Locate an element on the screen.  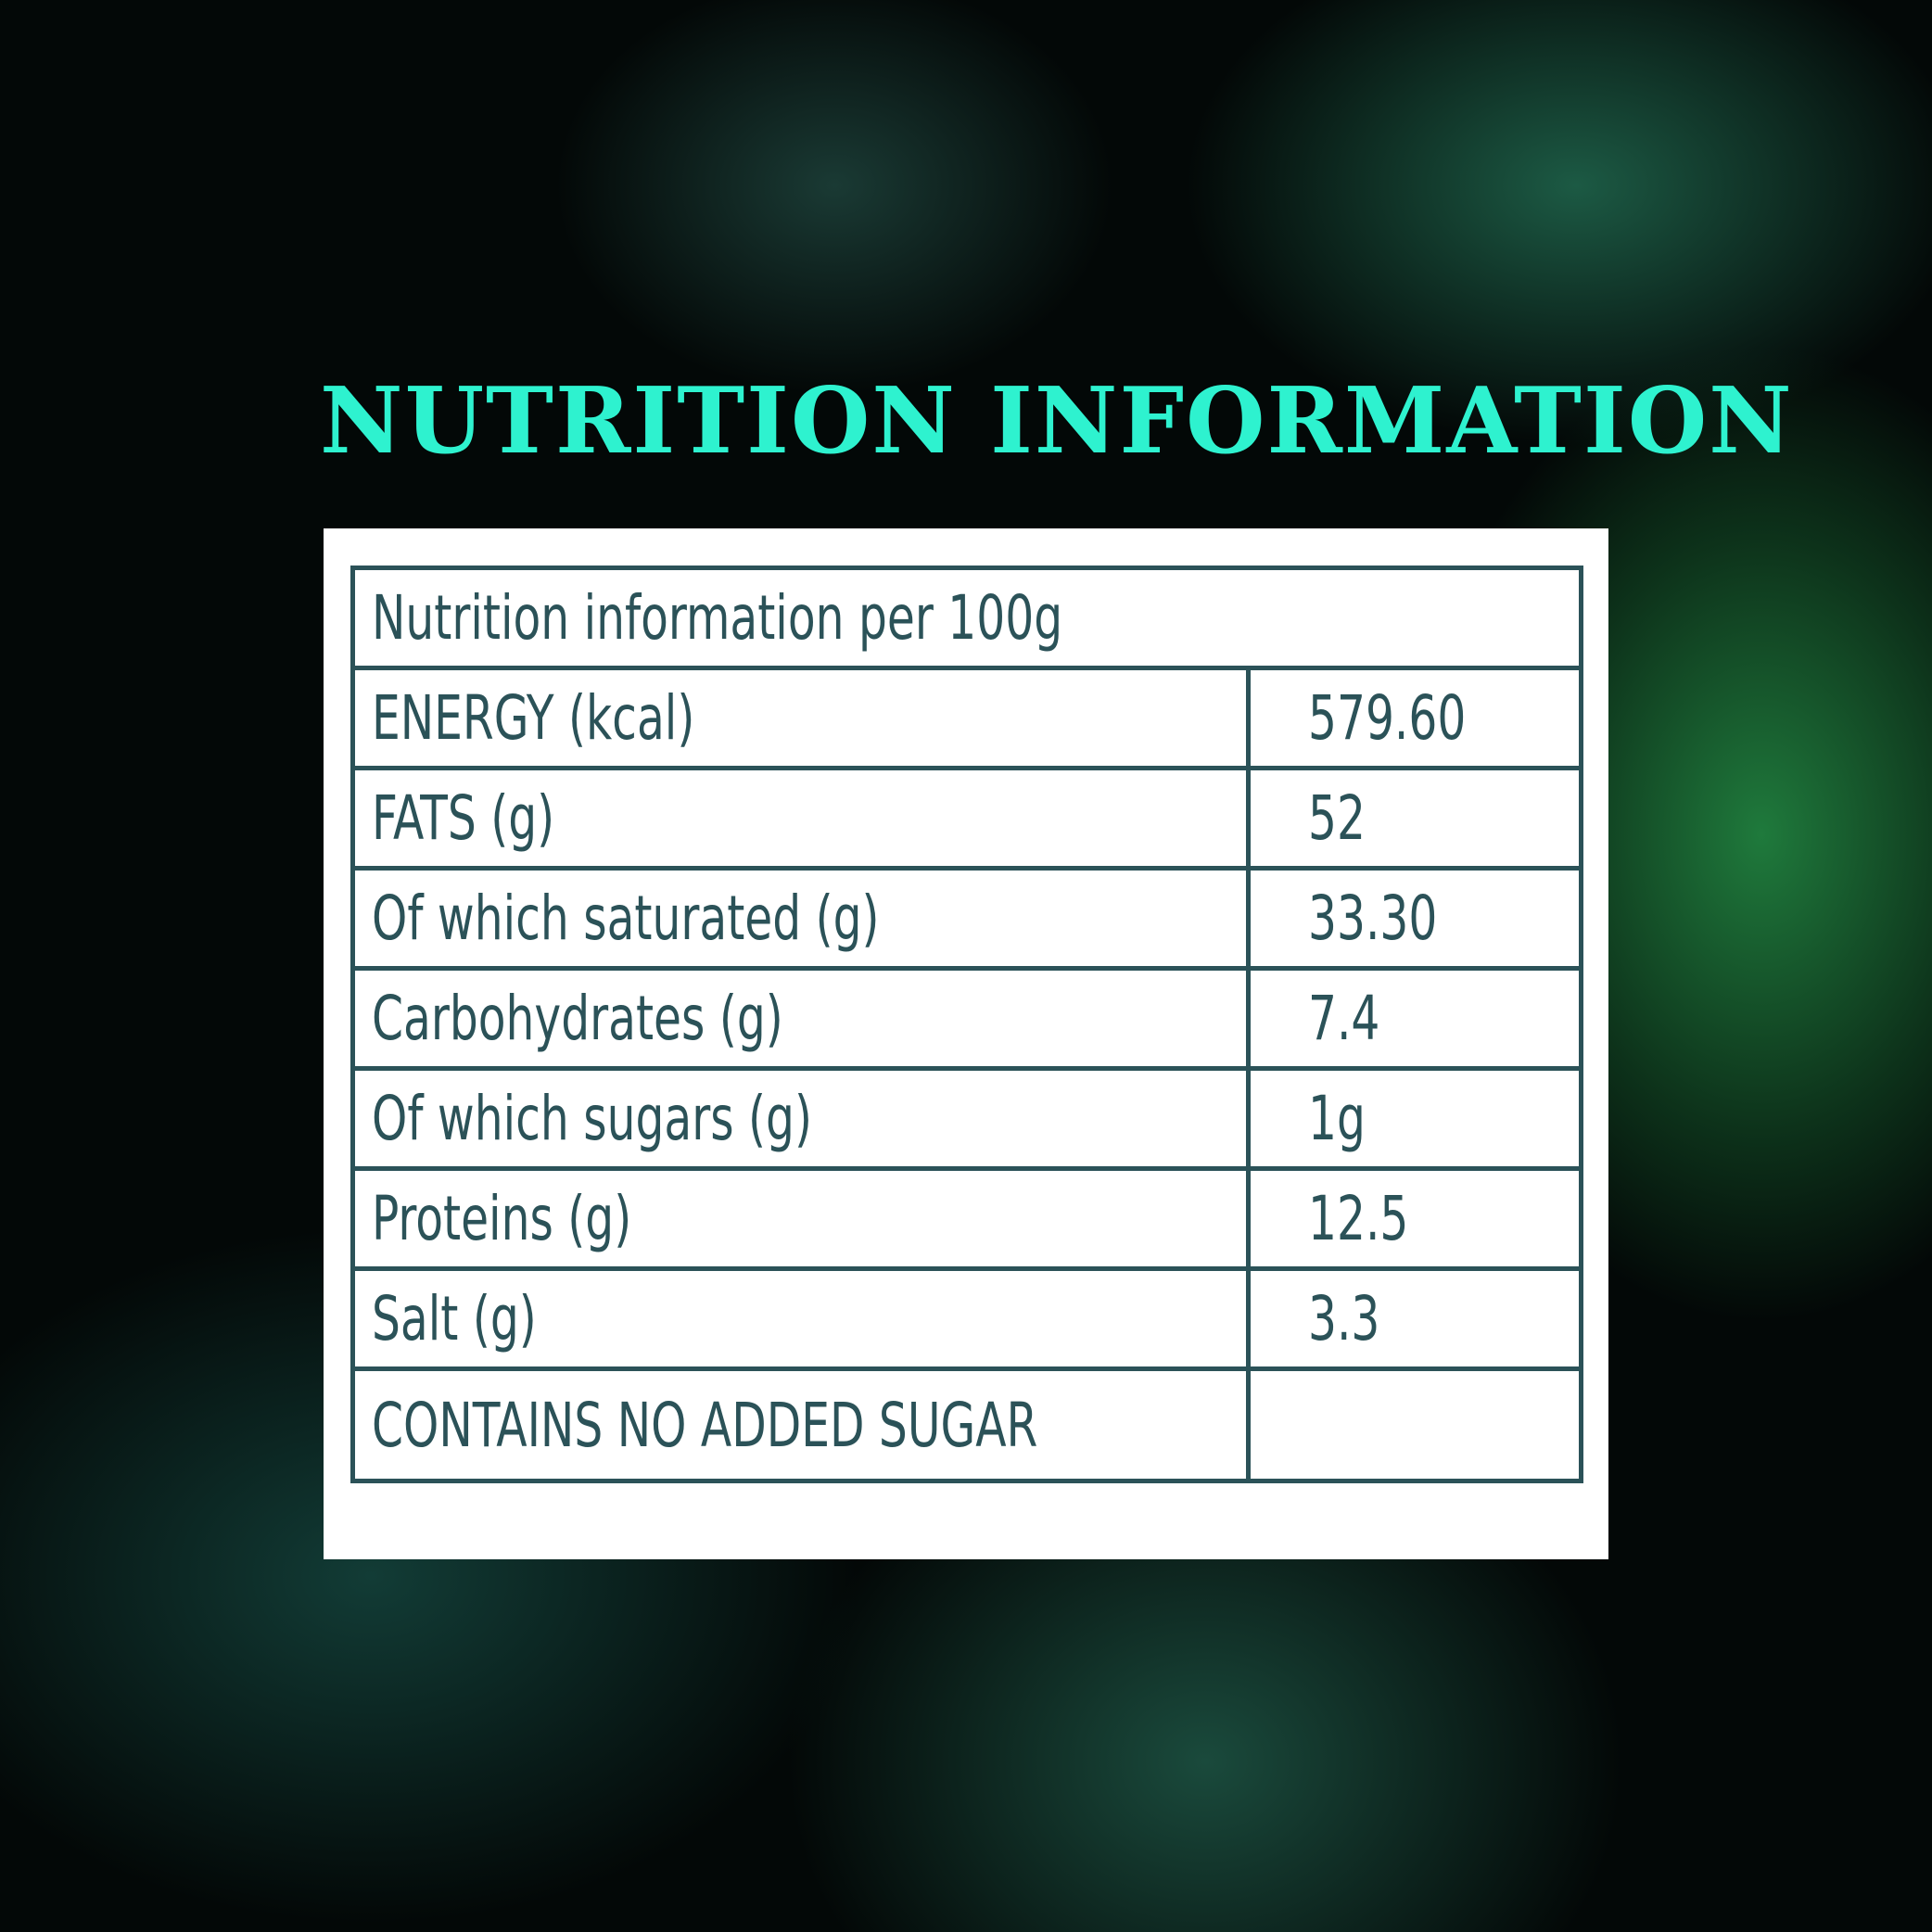
table-row: Of which sugars (g) 1g is located at coordinates (966, 1118).